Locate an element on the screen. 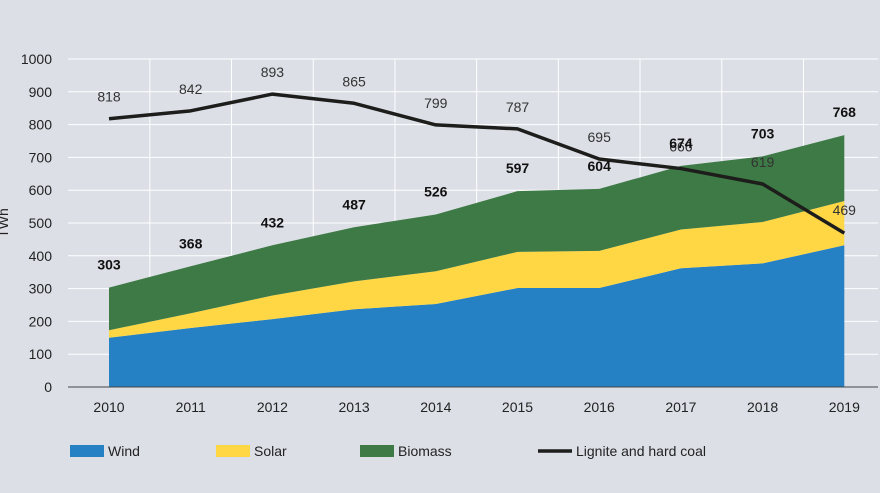 The width and height of the screenshot is (880, 493). x-tick-label: 2019 is located at coordinates (844, 407).